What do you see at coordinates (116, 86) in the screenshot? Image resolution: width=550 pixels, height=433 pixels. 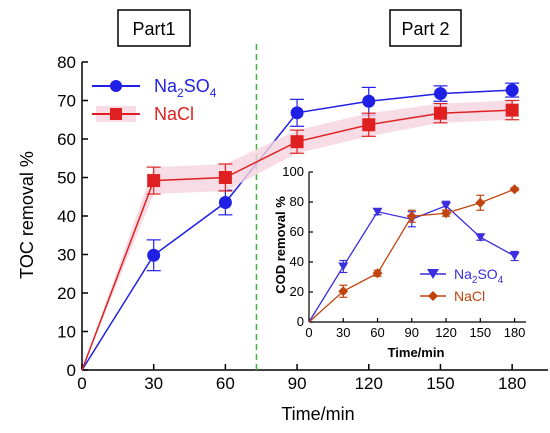 I see `legend-circle-marker` at bounding box center [116, 86].